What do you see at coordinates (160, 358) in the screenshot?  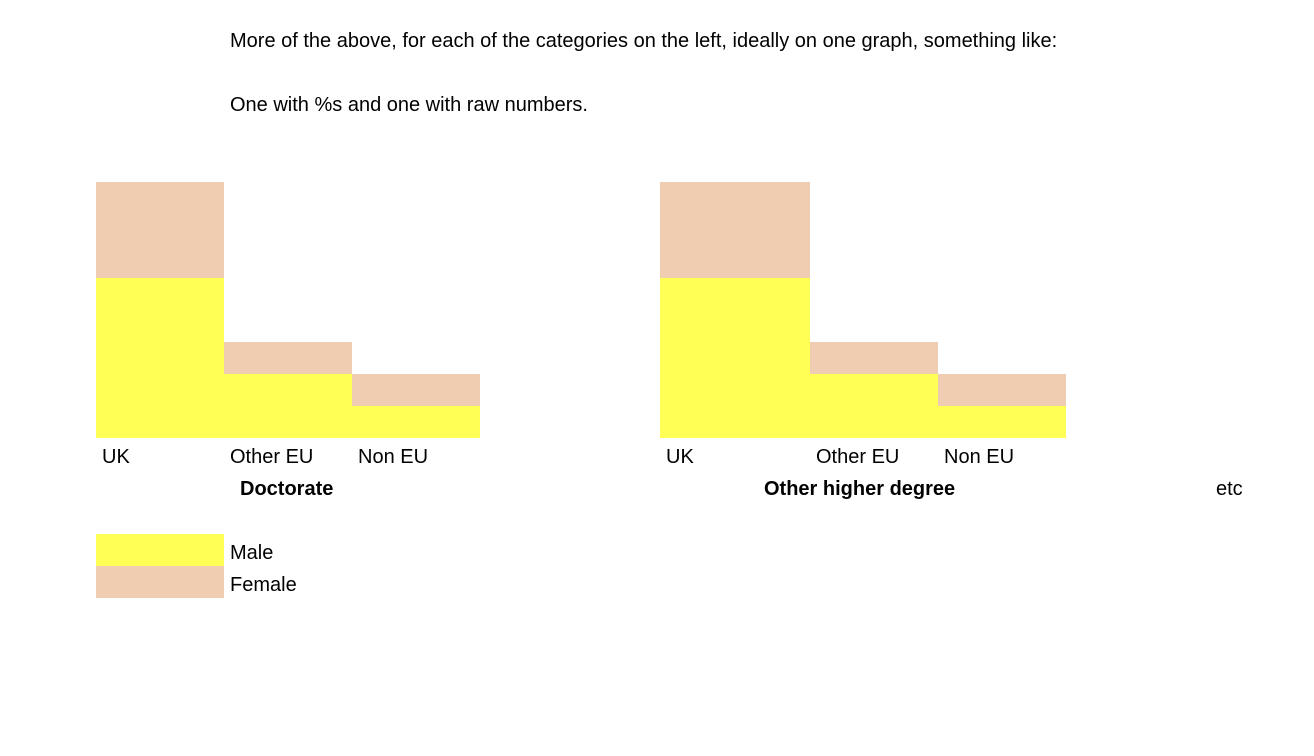 I see `doctorate-bar-uk-male` at bounding box center [160, 358].